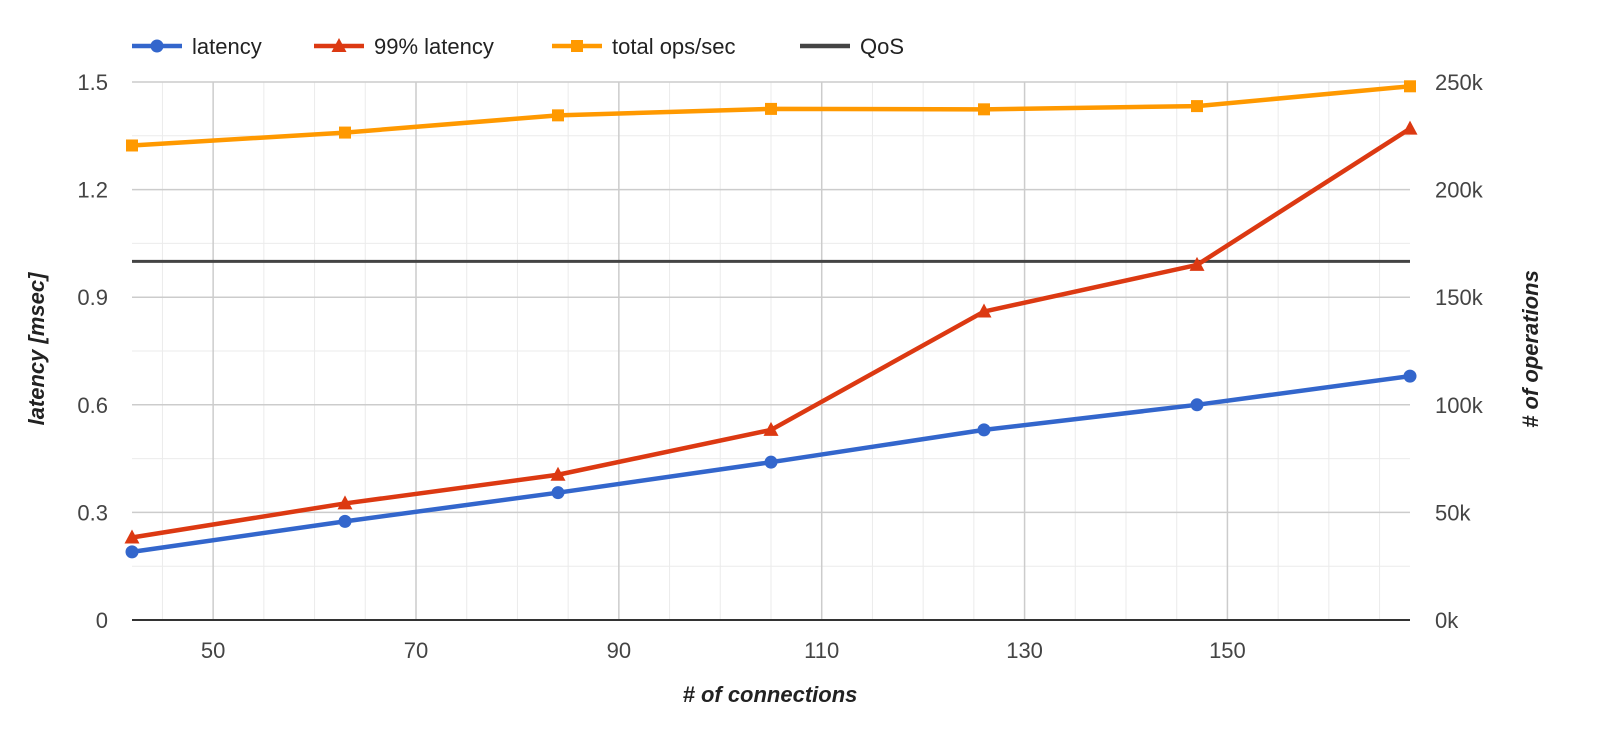  I want to click on y-tick-label: 1.5, so click(92, 82).